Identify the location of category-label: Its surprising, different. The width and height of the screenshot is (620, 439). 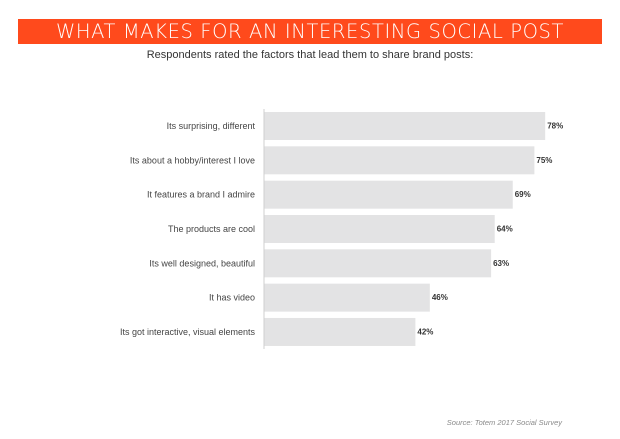
(211, 126).